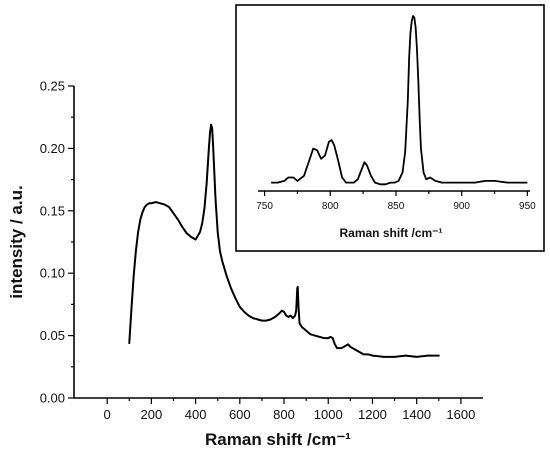  I want to click on main-x-tick-label: 0, so click(107, 414).